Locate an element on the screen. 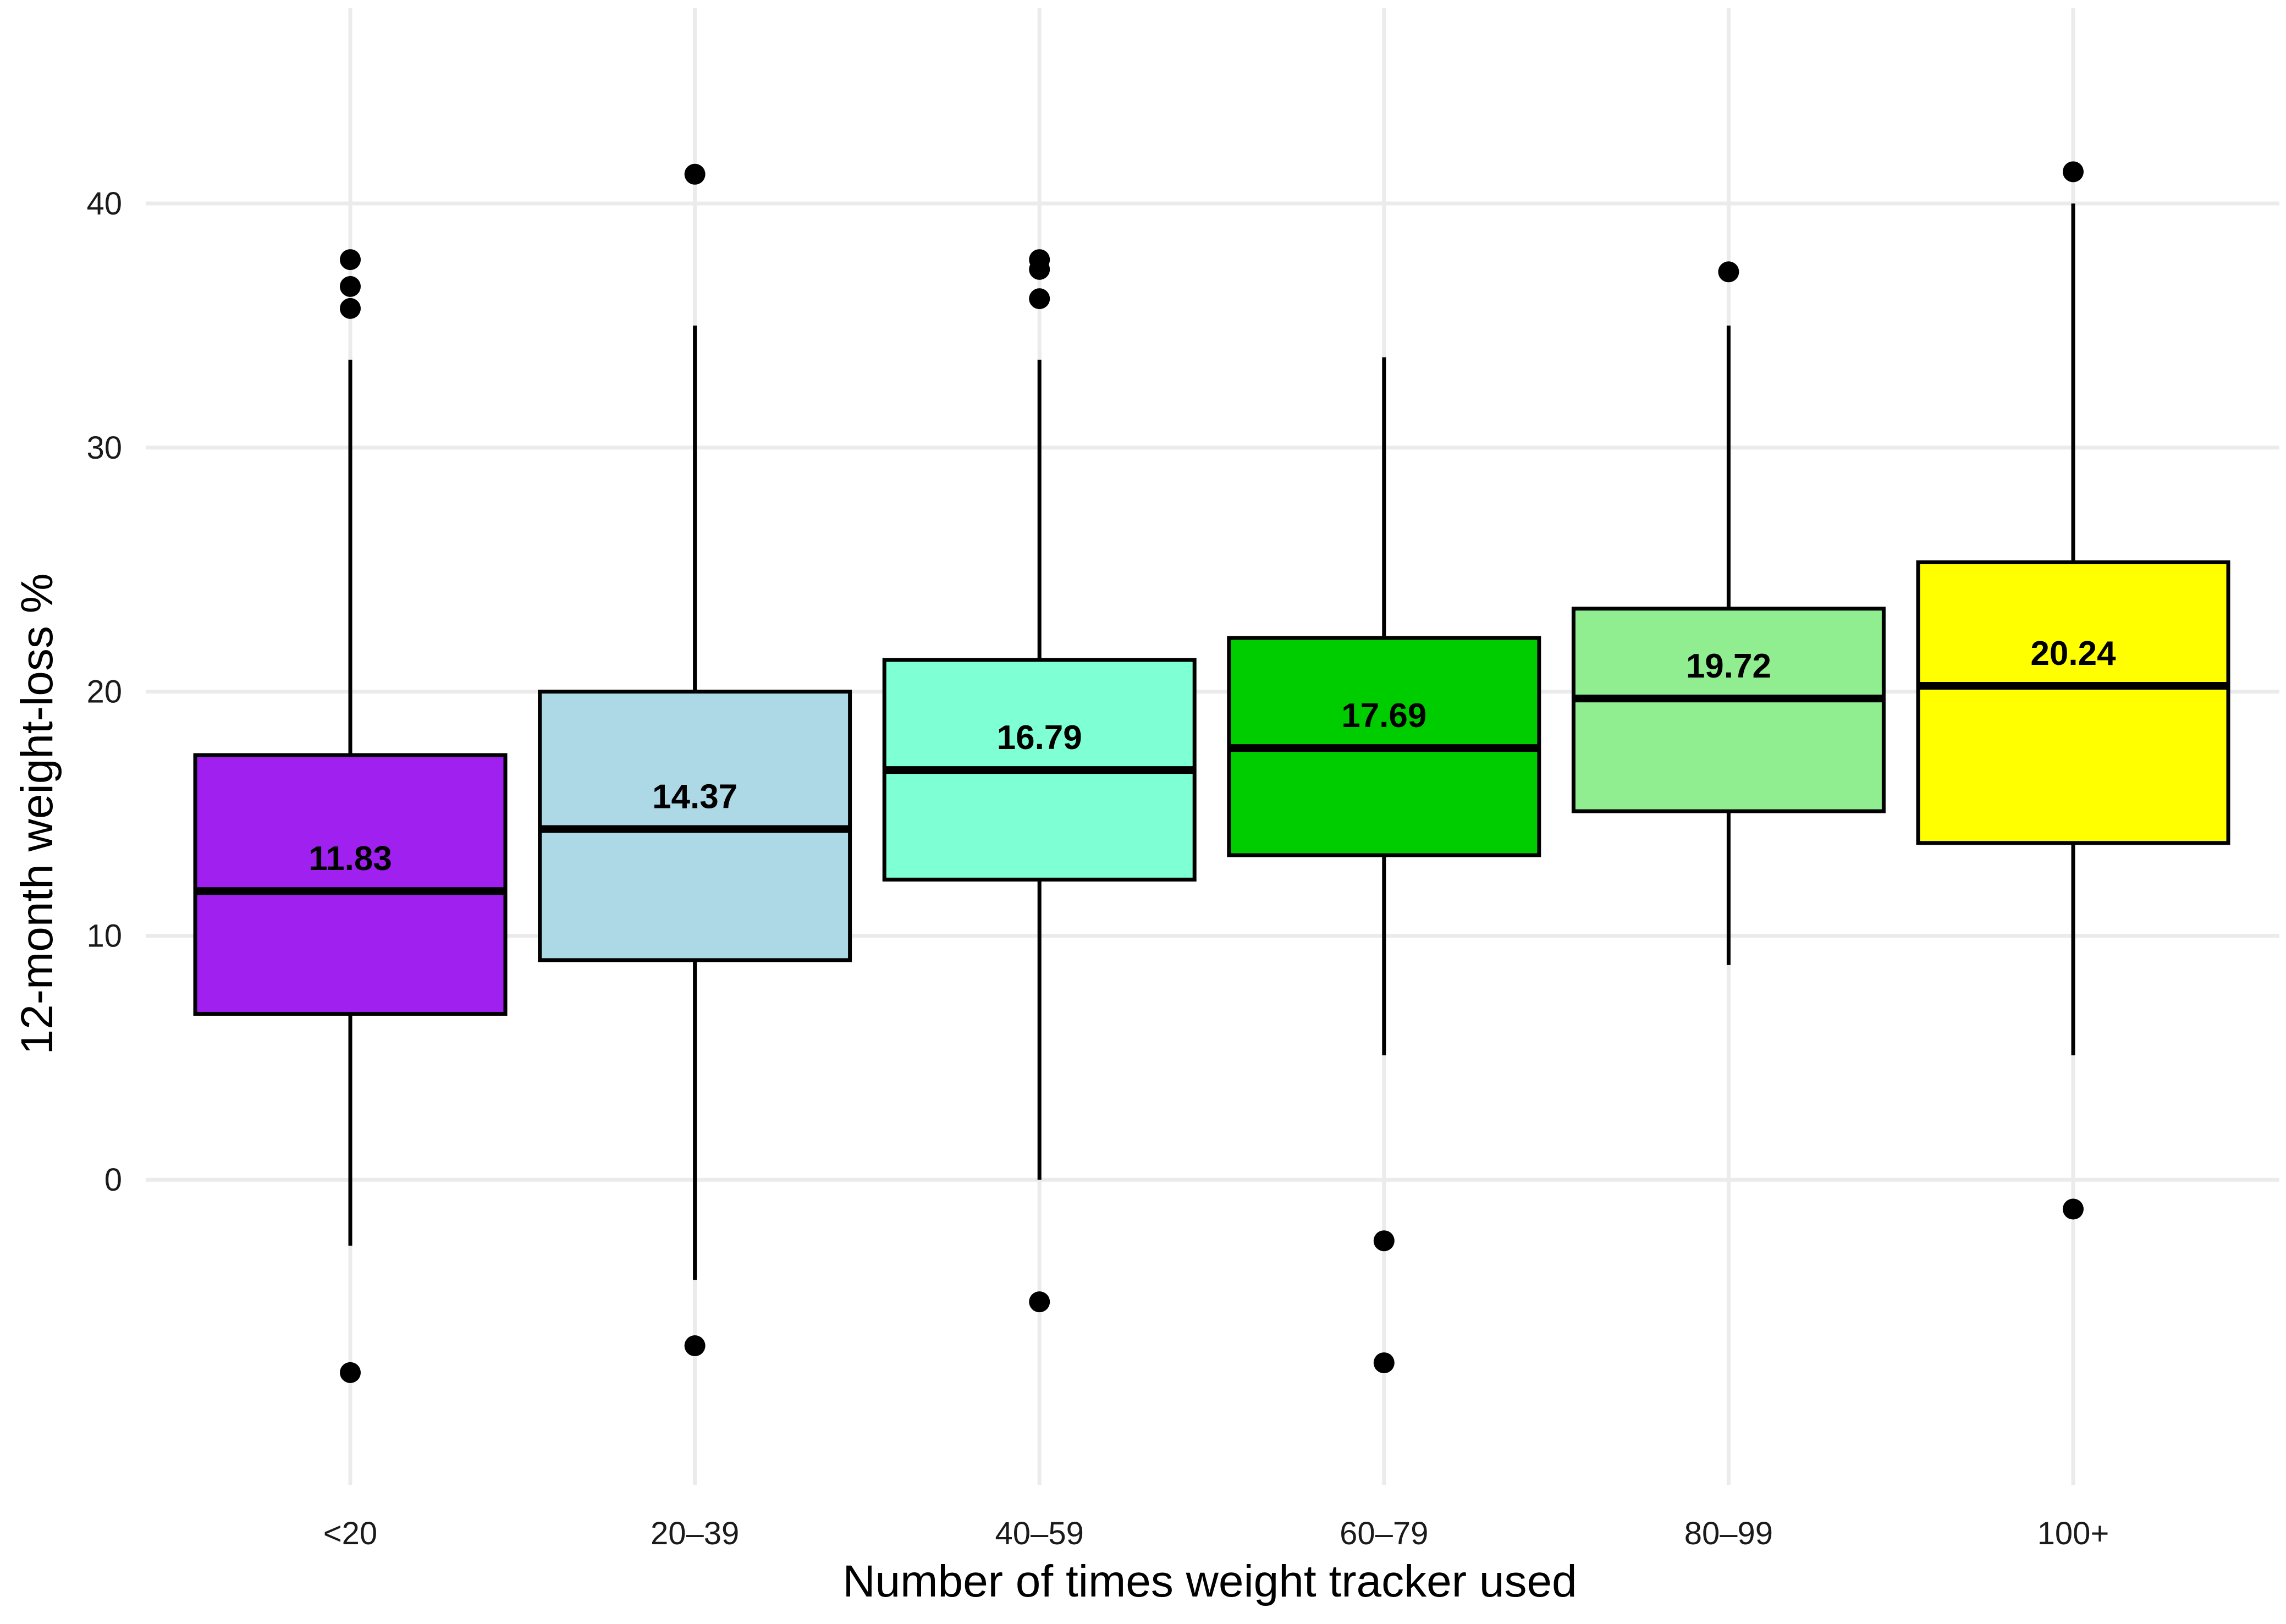  median-value-label: 19.72 is located at coordinates (1728, 666).